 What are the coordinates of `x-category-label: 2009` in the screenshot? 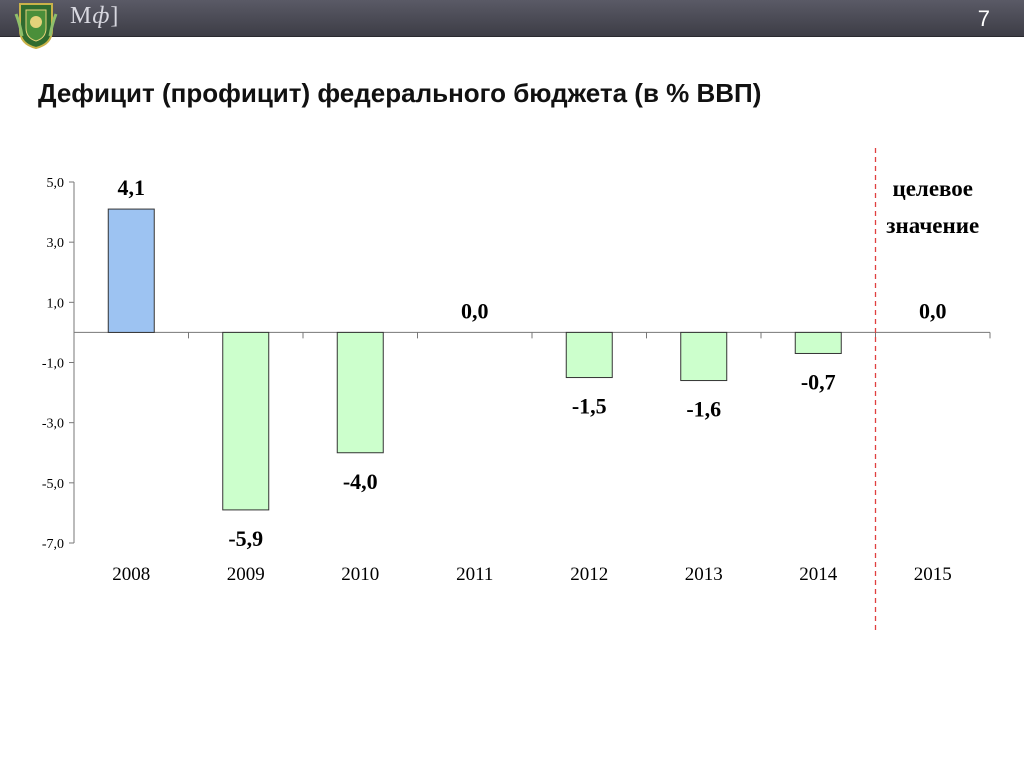 It's located at (246, 574).